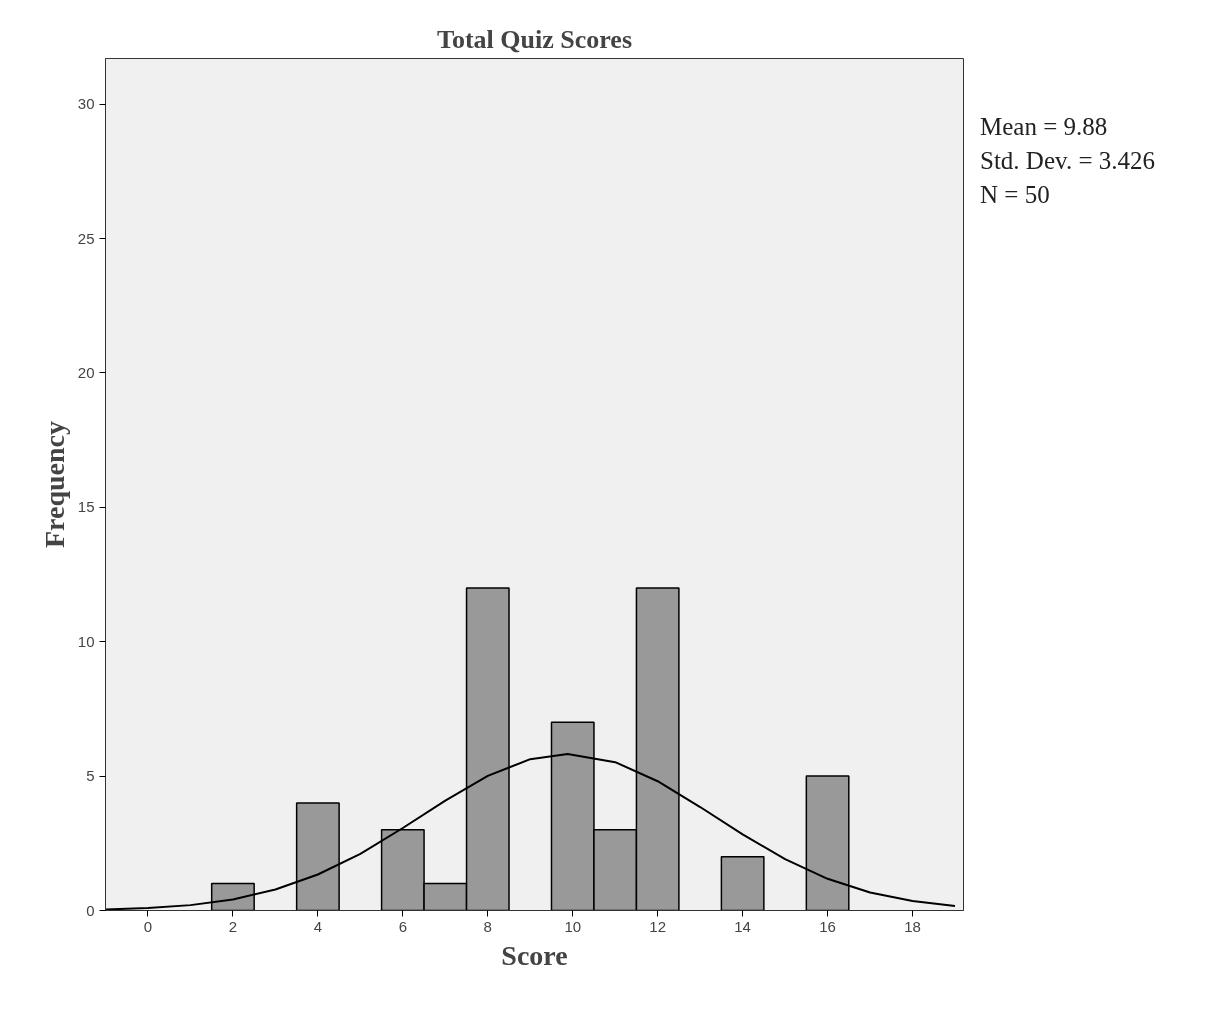 The width and height of the screenshot is (1219, 1010). I want to click on x-tick-label: 12, so click(658, 926).